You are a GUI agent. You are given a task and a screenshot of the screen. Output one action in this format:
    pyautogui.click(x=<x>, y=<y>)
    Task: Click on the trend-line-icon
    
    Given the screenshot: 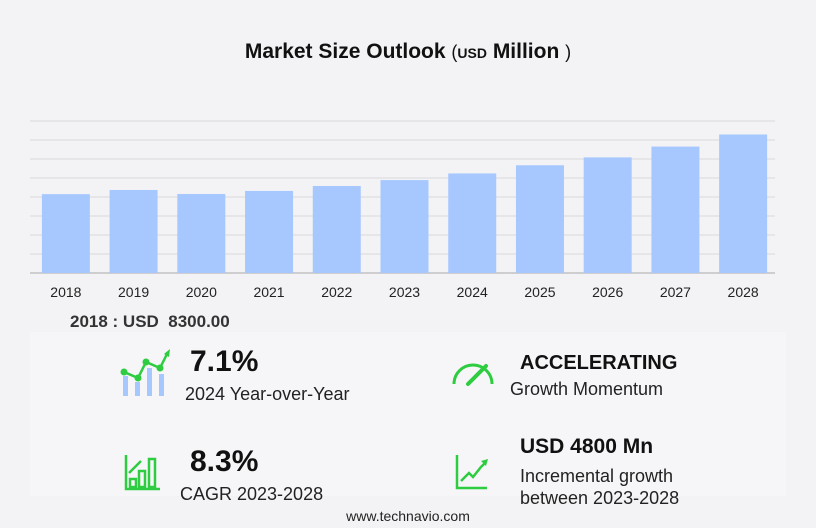 What is the action you would take?
    pyautogui.click(x=471, y=472)
    